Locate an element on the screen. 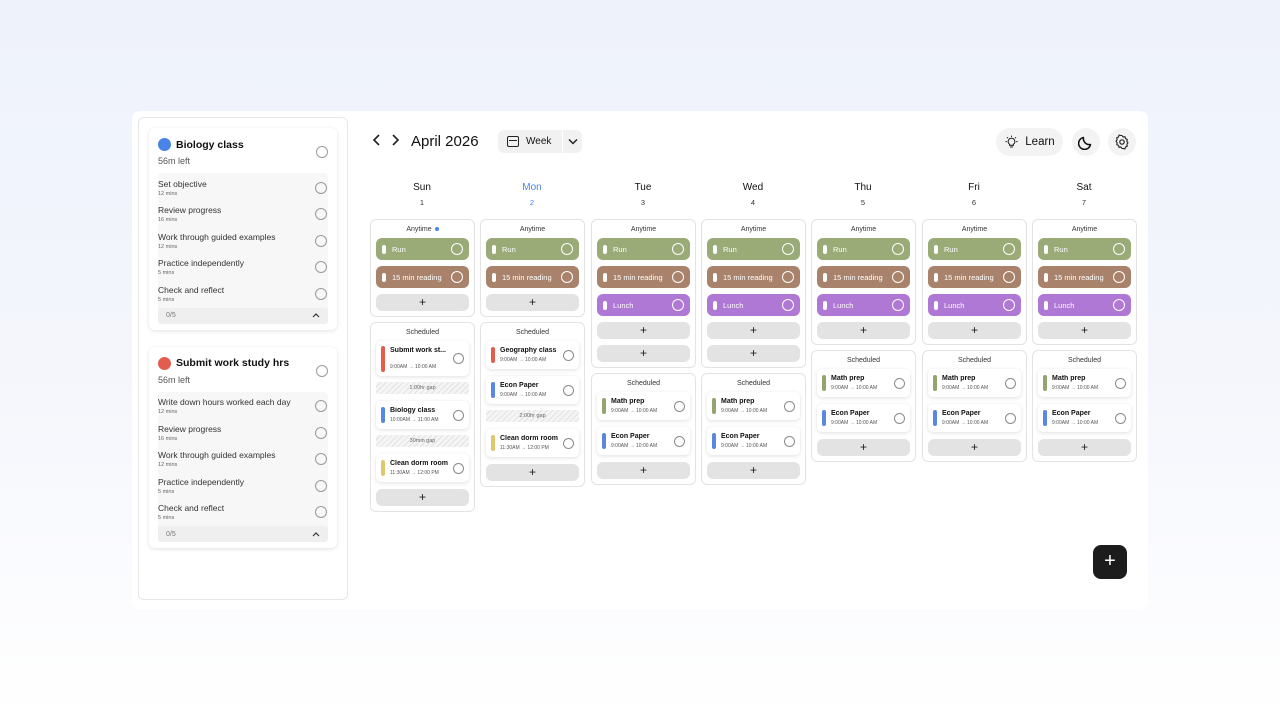 This screenshot has width=1280, height=720. day-header-fri: Fri 6 is located at coordinates (974, 194).